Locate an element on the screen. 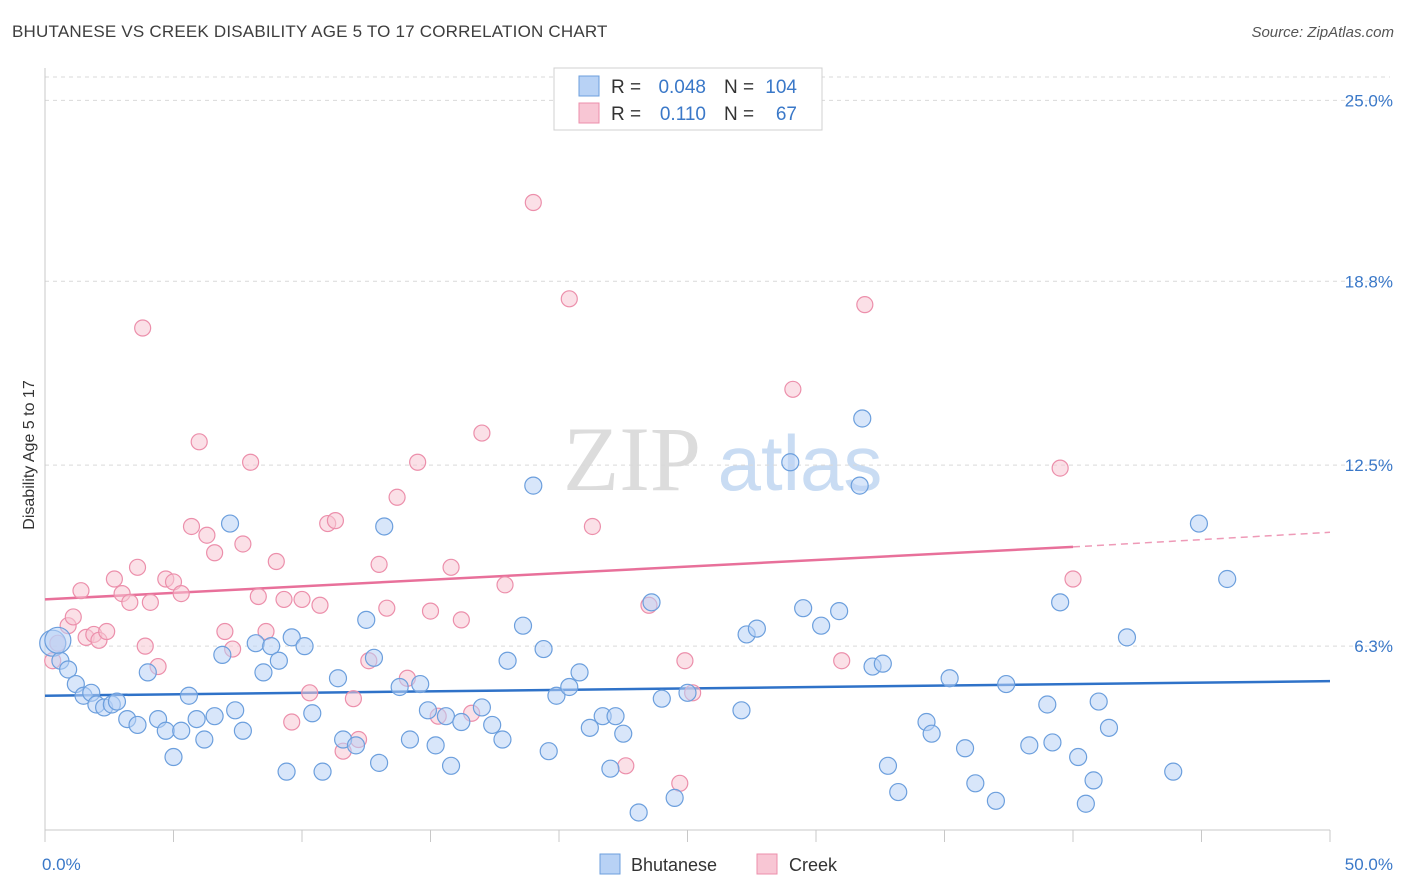 The width and height of the screenshot is (1406, 892). watermark-zip: ZIP is located at coordinates (632, 459).